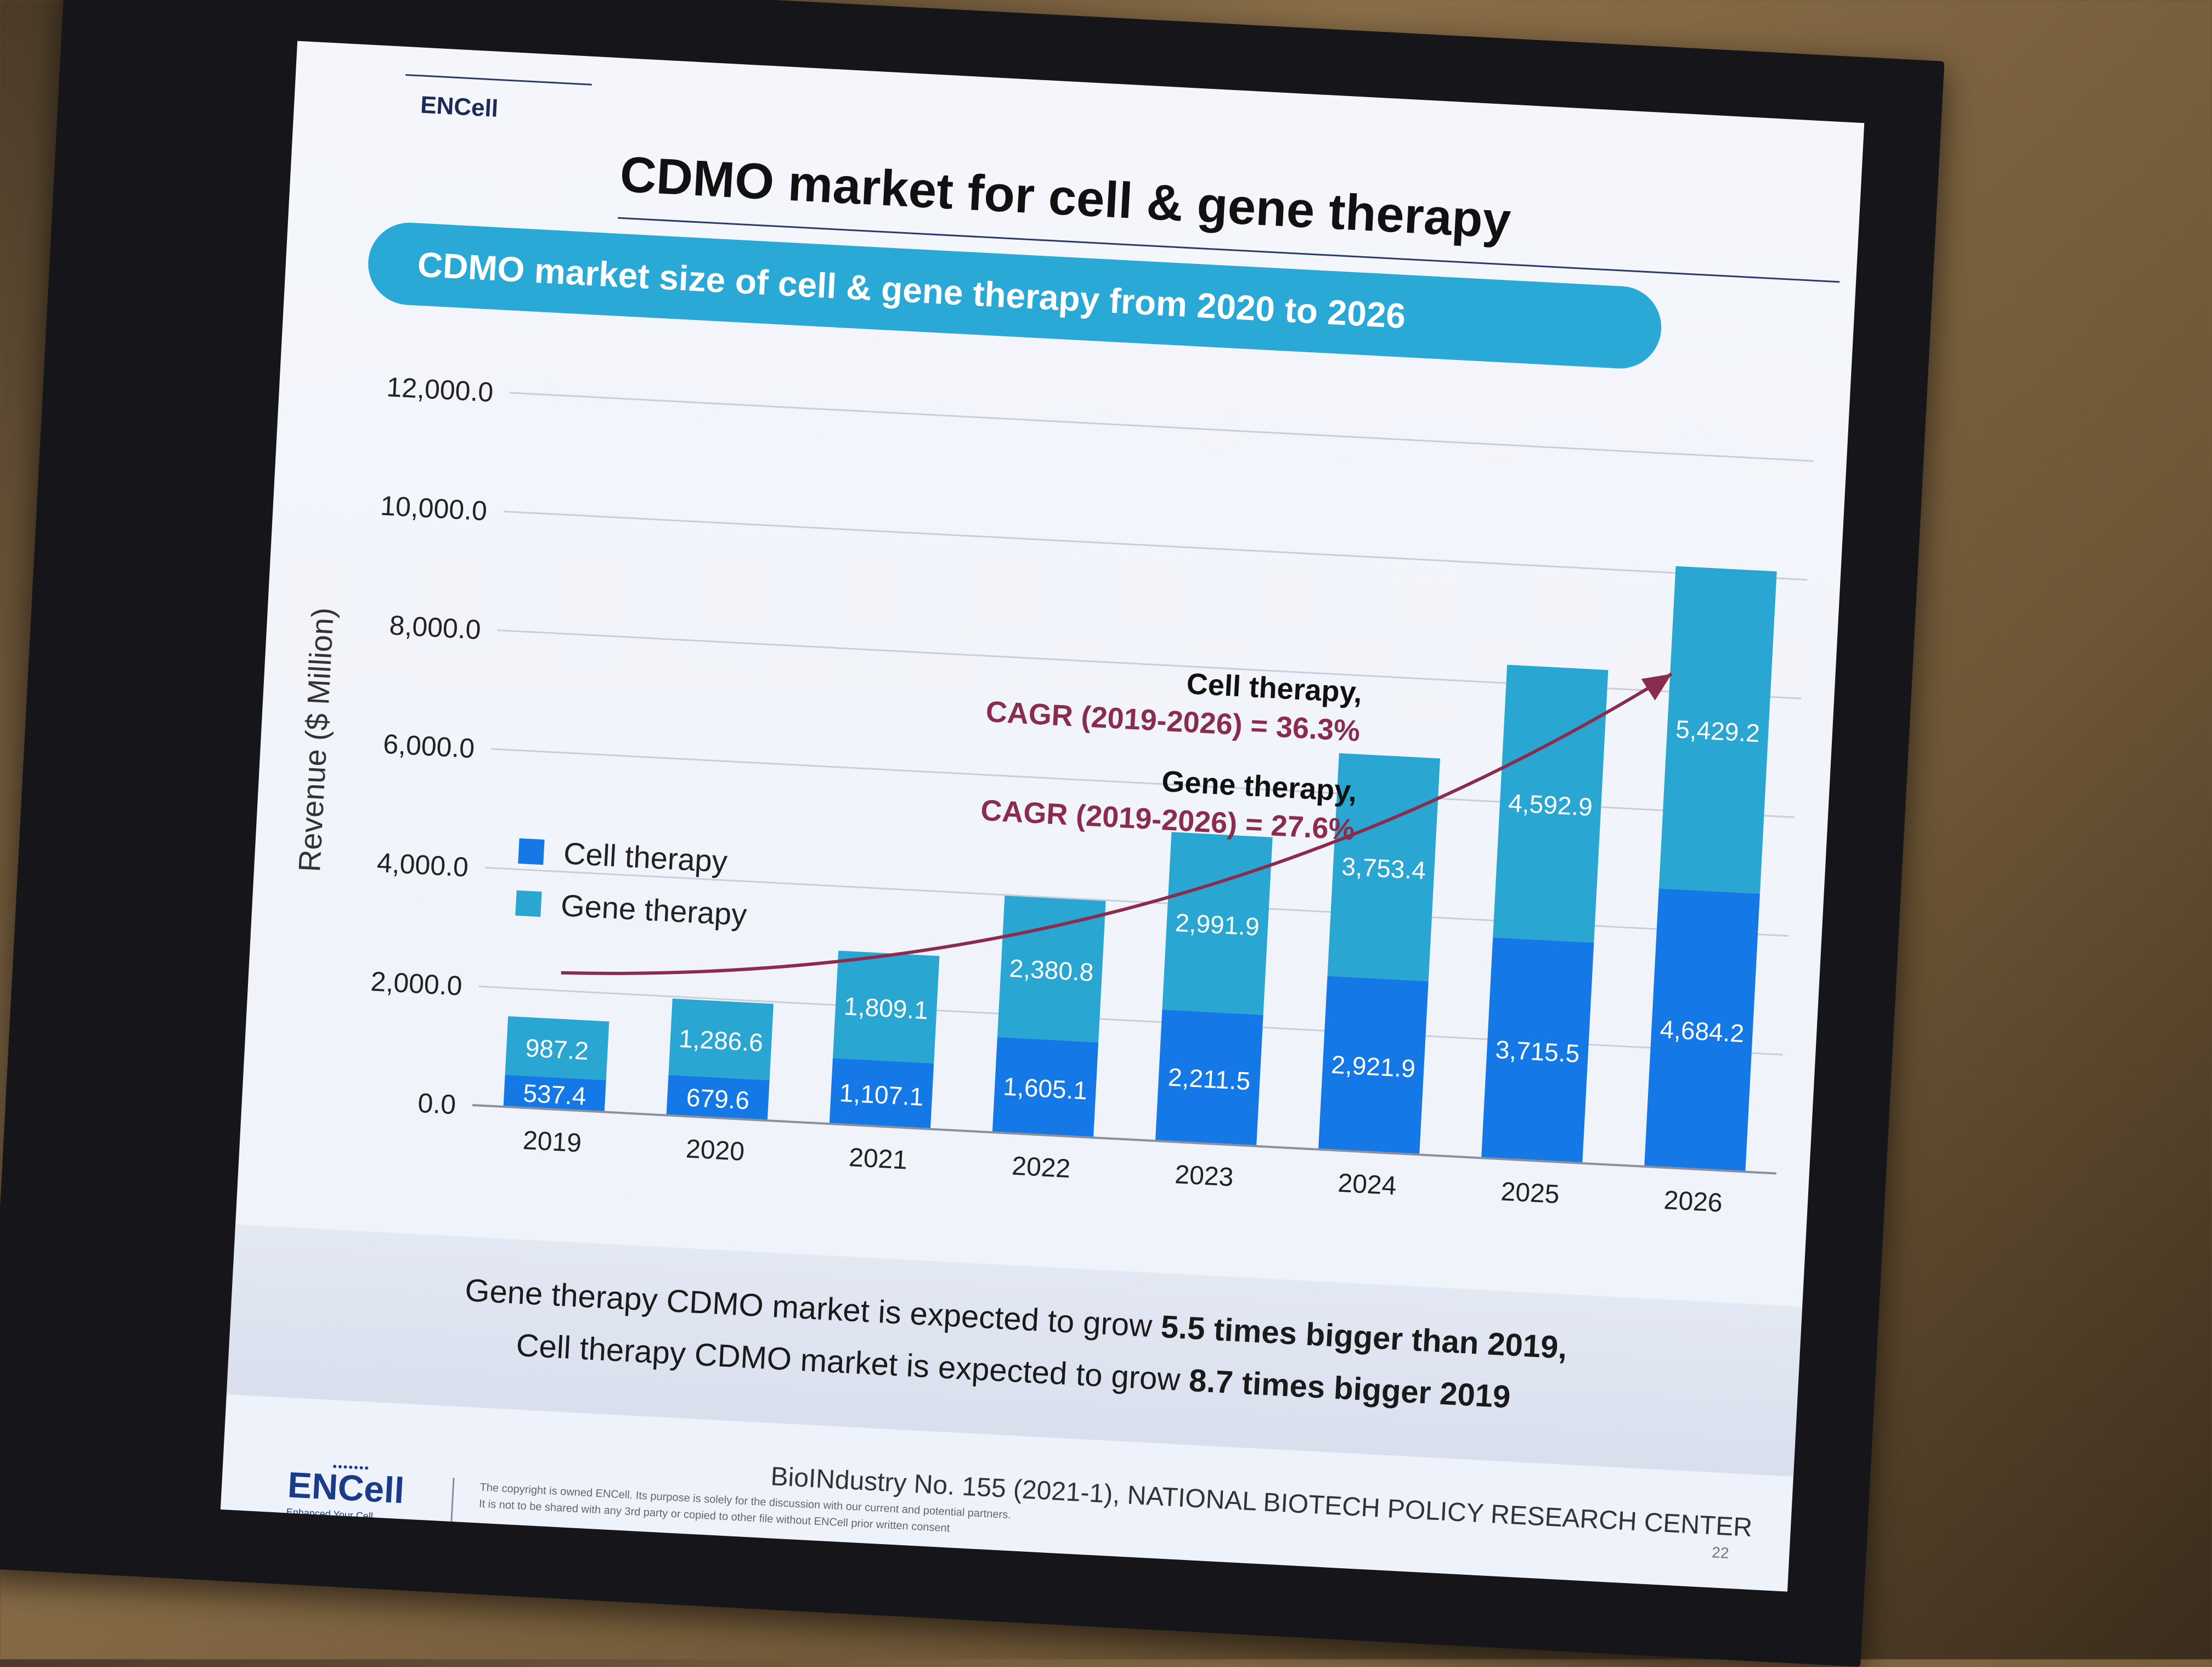  I want to click on data-label-gene: 5,429.2, so click(1717, 731).